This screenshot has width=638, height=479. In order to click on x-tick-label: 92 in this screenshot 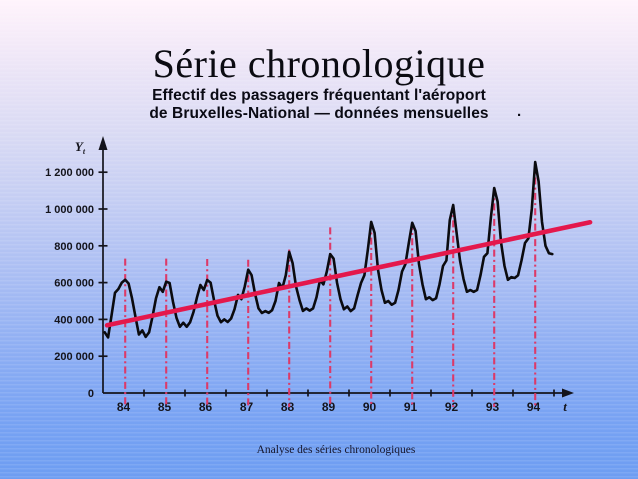, I will do `click(452, 407)`.